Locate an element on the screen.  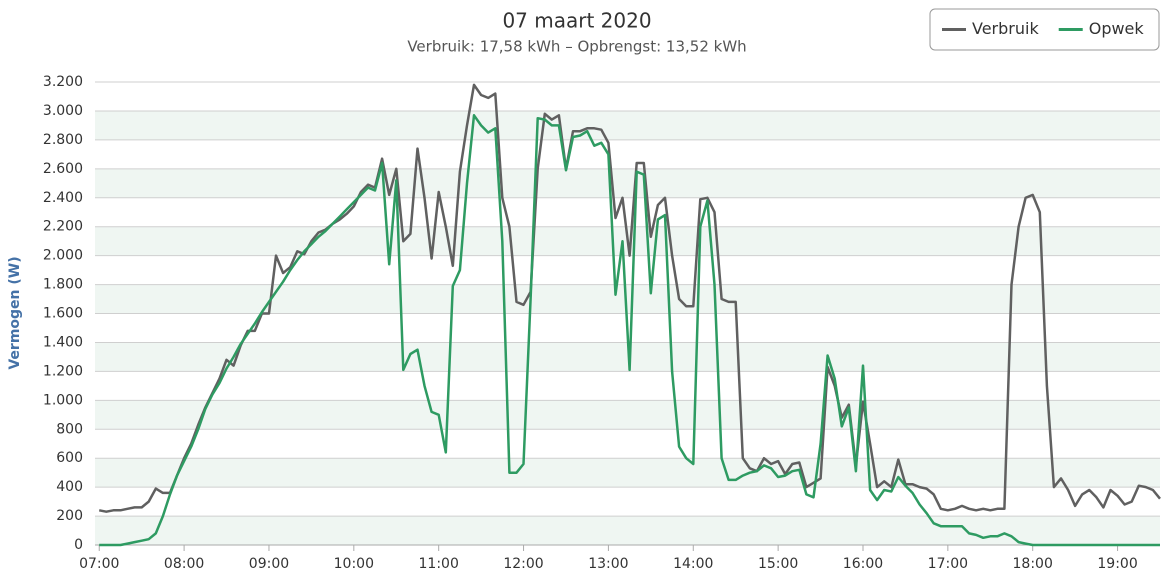
x-tick-label: 09:00 is located at coordinates (269, 564).